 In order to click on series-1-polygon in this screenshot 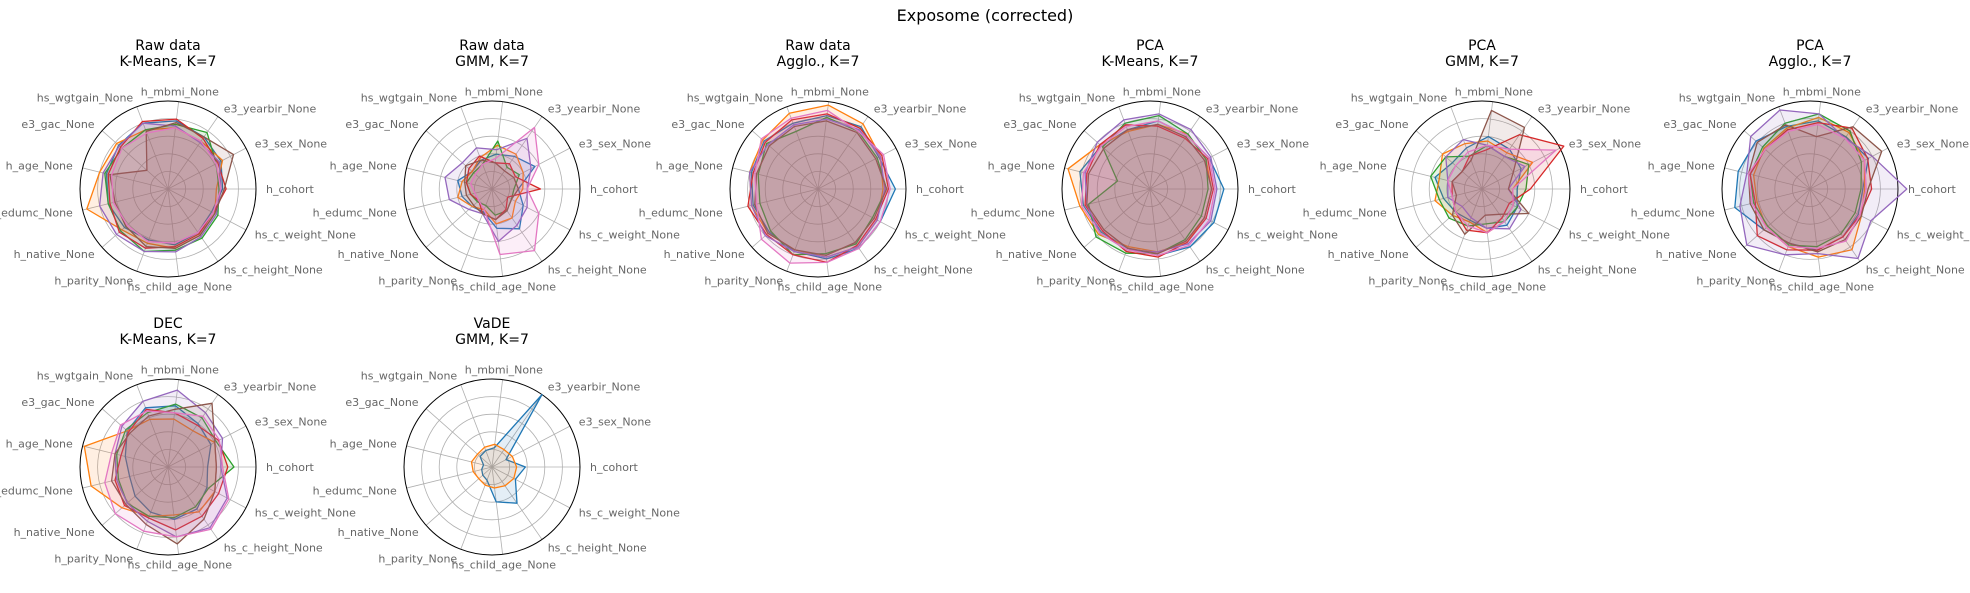, I will do `click(168, 463)`.